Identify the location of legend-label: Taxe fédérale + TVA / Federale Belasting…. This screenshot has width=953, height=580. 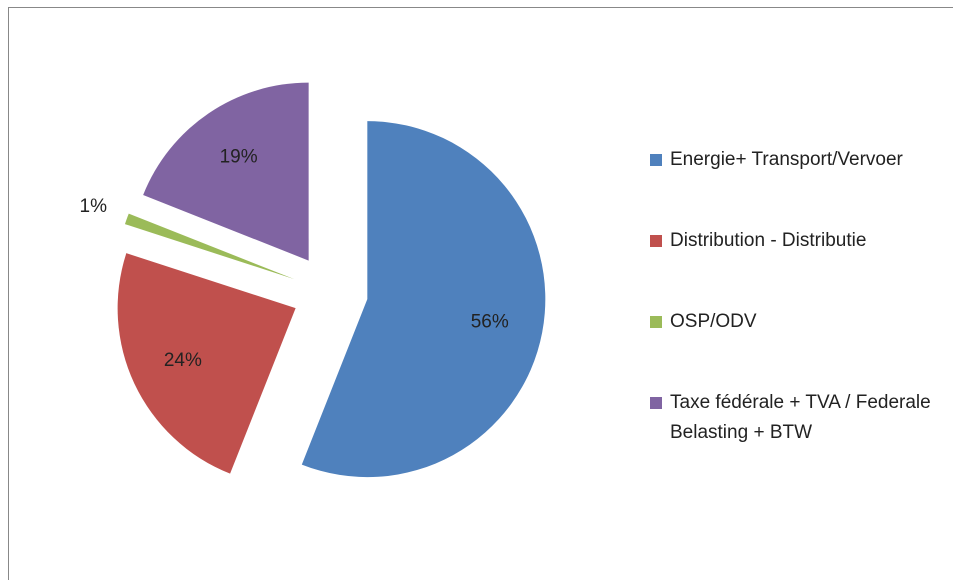
(800, 417).